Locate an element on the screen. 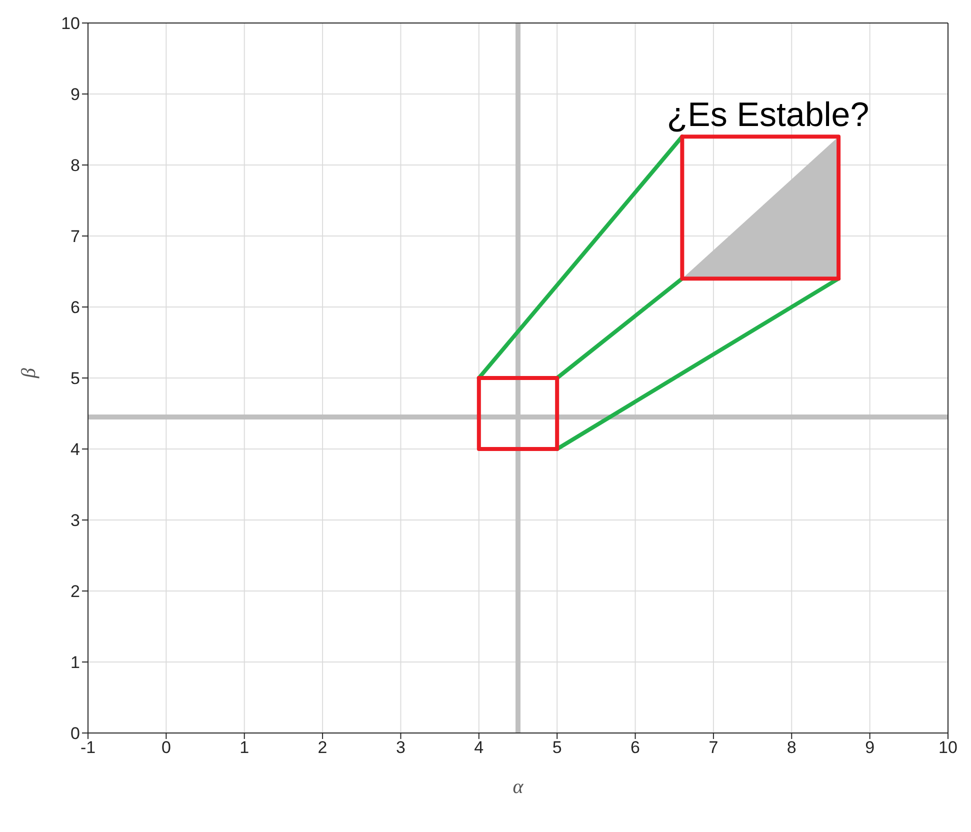 The height and width of the screenshot is (832, 971). x-tick-label: 5 is located at coordinates (557, 748).